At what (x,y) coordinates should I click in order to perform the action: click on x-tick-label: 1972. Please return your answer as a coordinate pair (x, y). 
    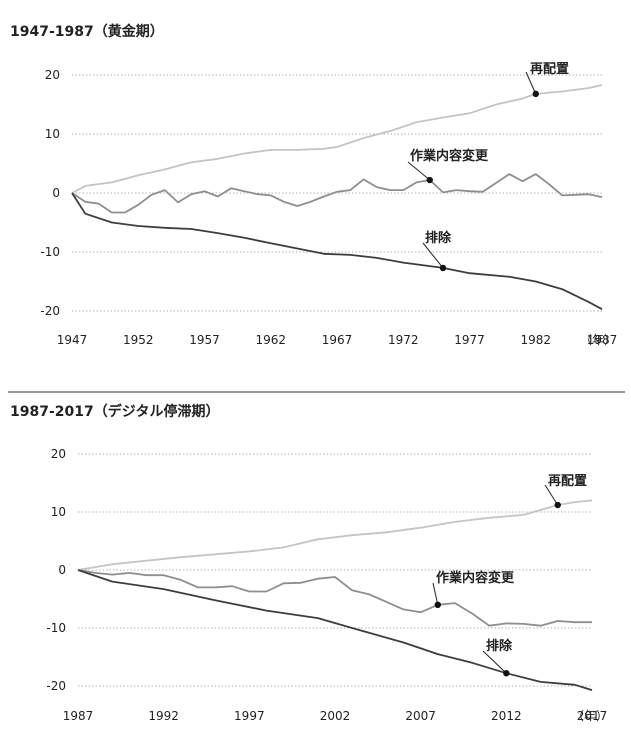
    Looking at the image, I should click on (403, 340).